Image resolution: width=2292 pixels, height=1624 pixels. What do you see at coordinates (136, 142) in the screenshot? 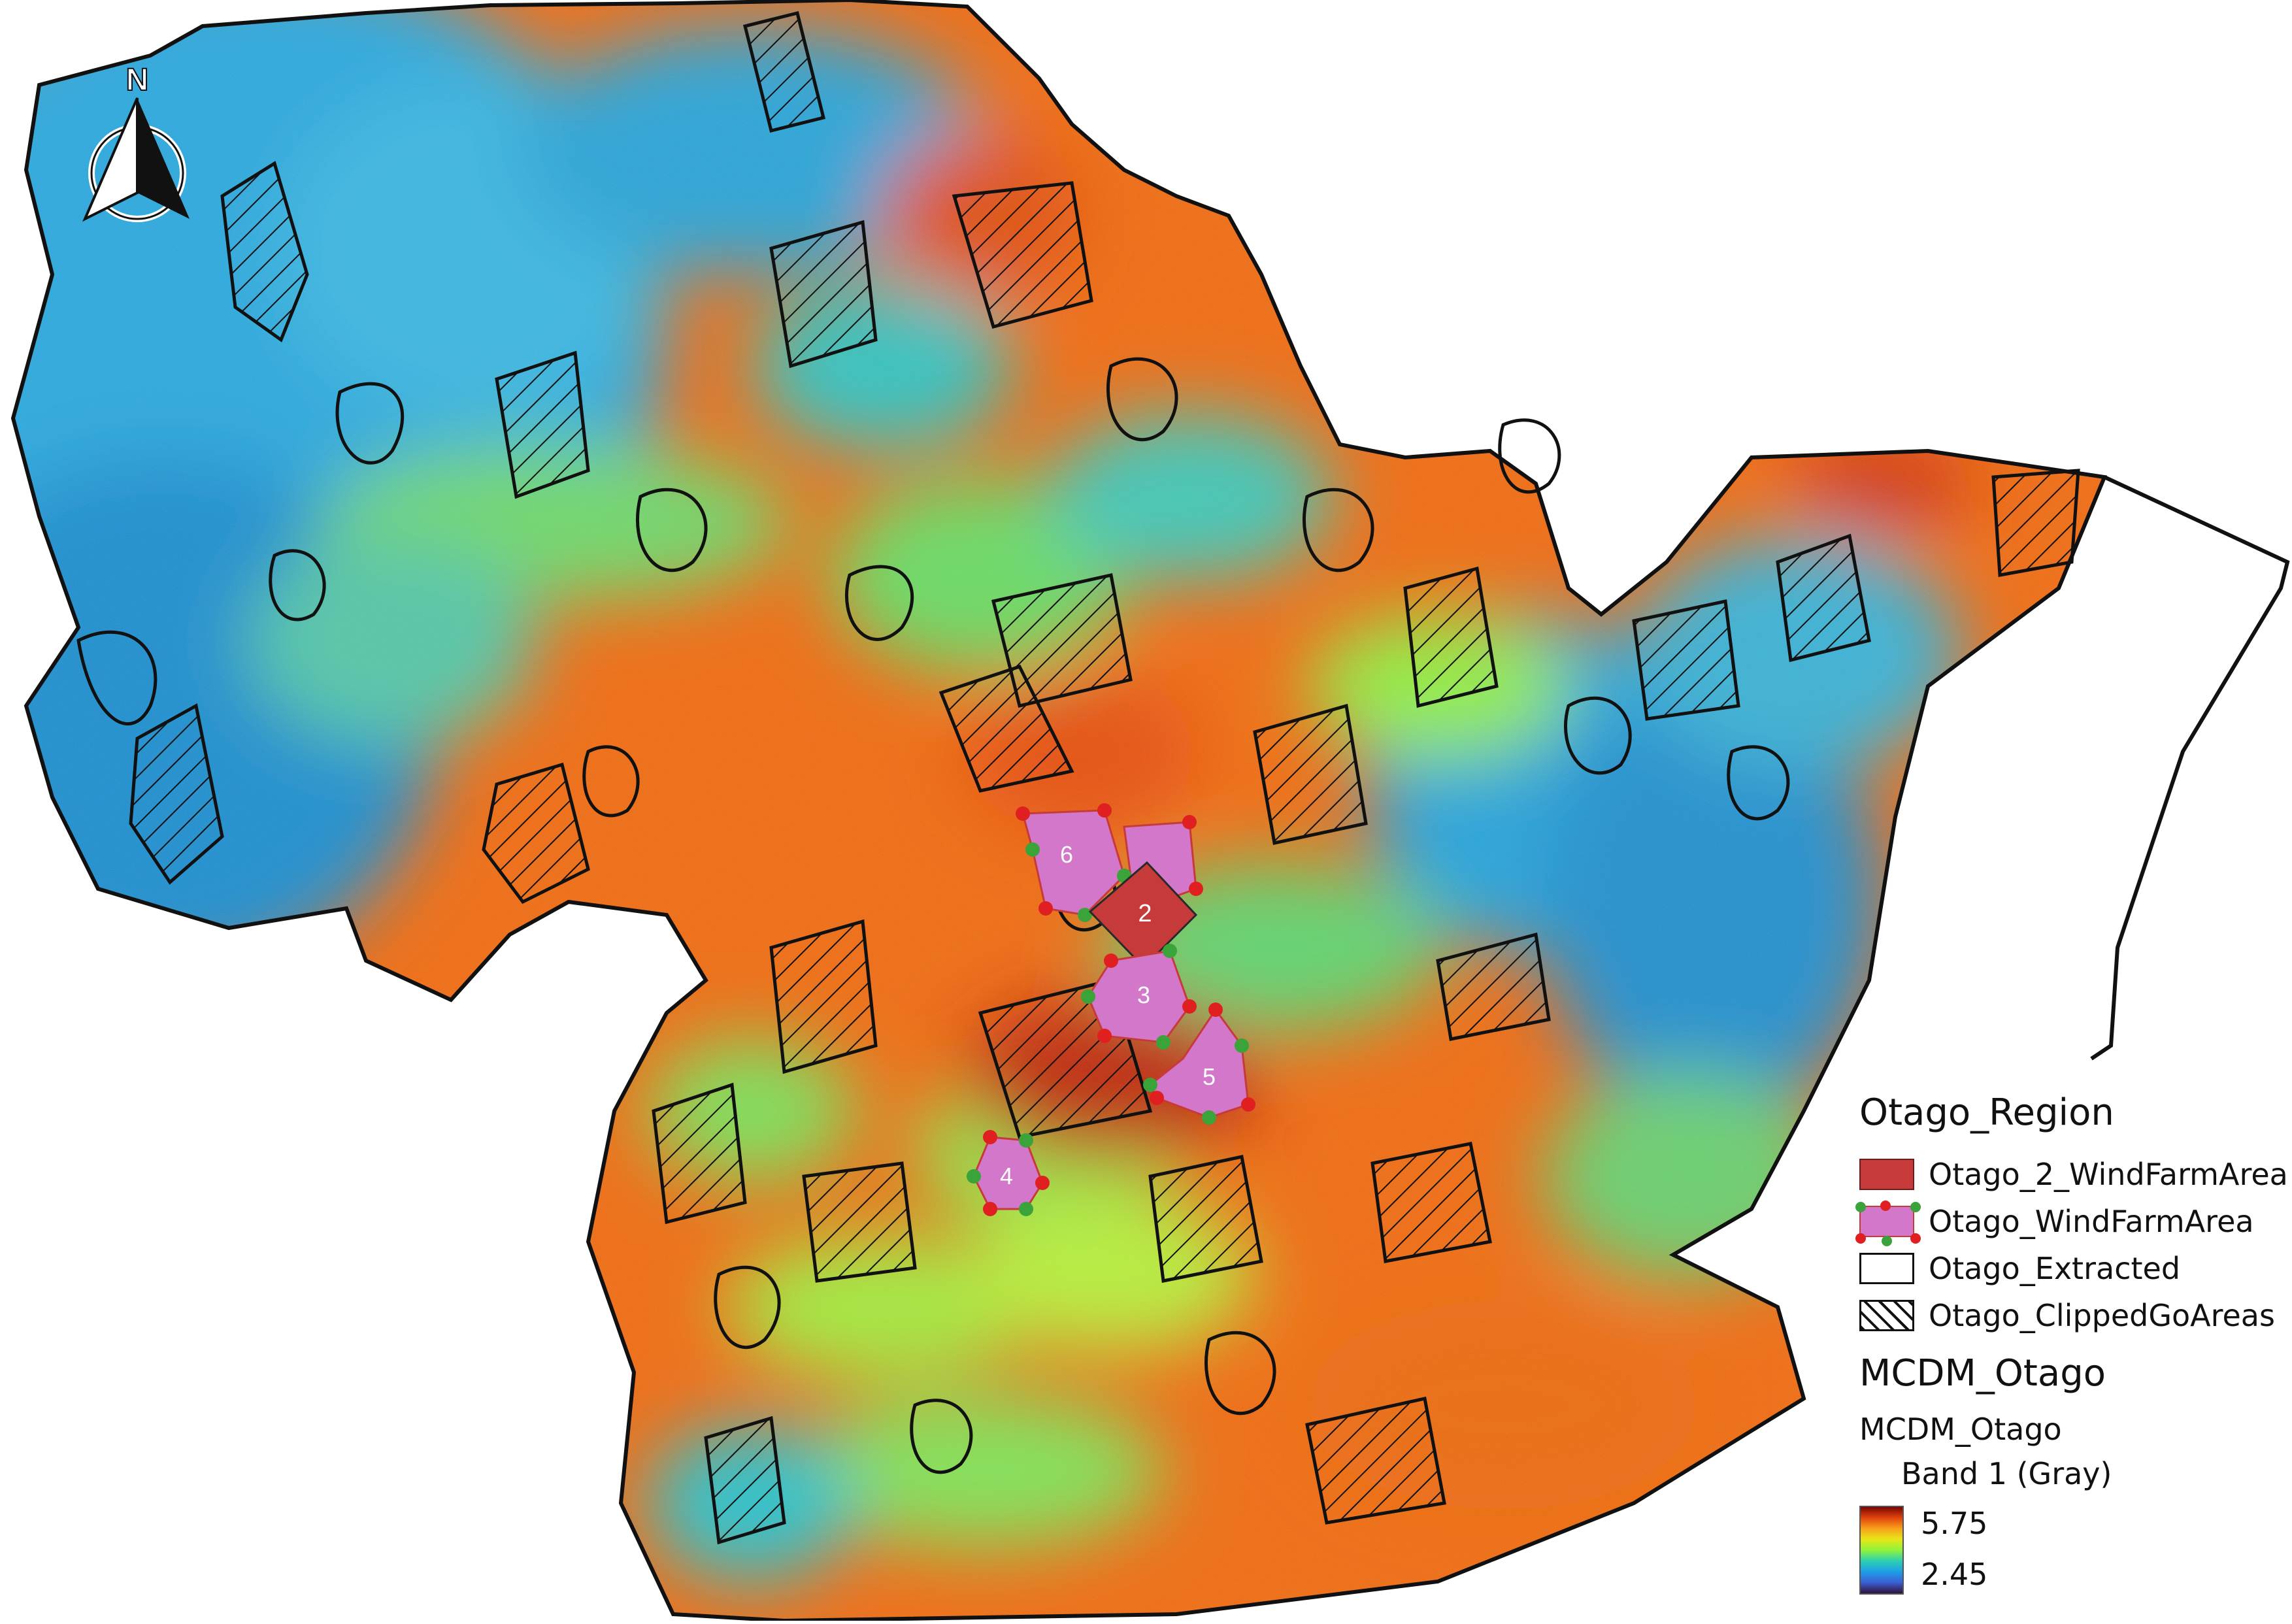
I see `north-arrow: N` at bounding box center [136, 142].